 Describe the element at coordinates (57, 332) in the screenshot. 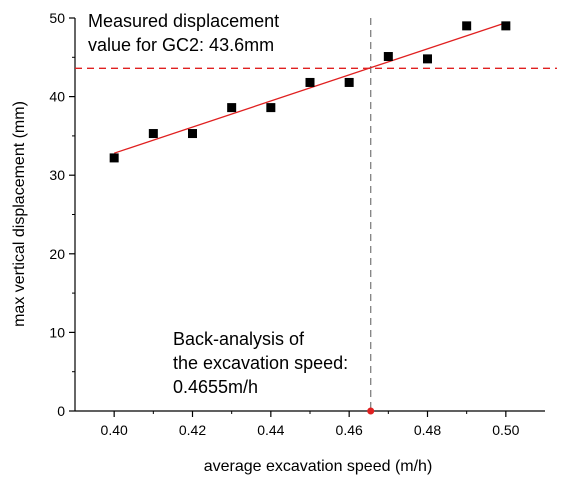

I see `y-tick-label: 10` at that location.